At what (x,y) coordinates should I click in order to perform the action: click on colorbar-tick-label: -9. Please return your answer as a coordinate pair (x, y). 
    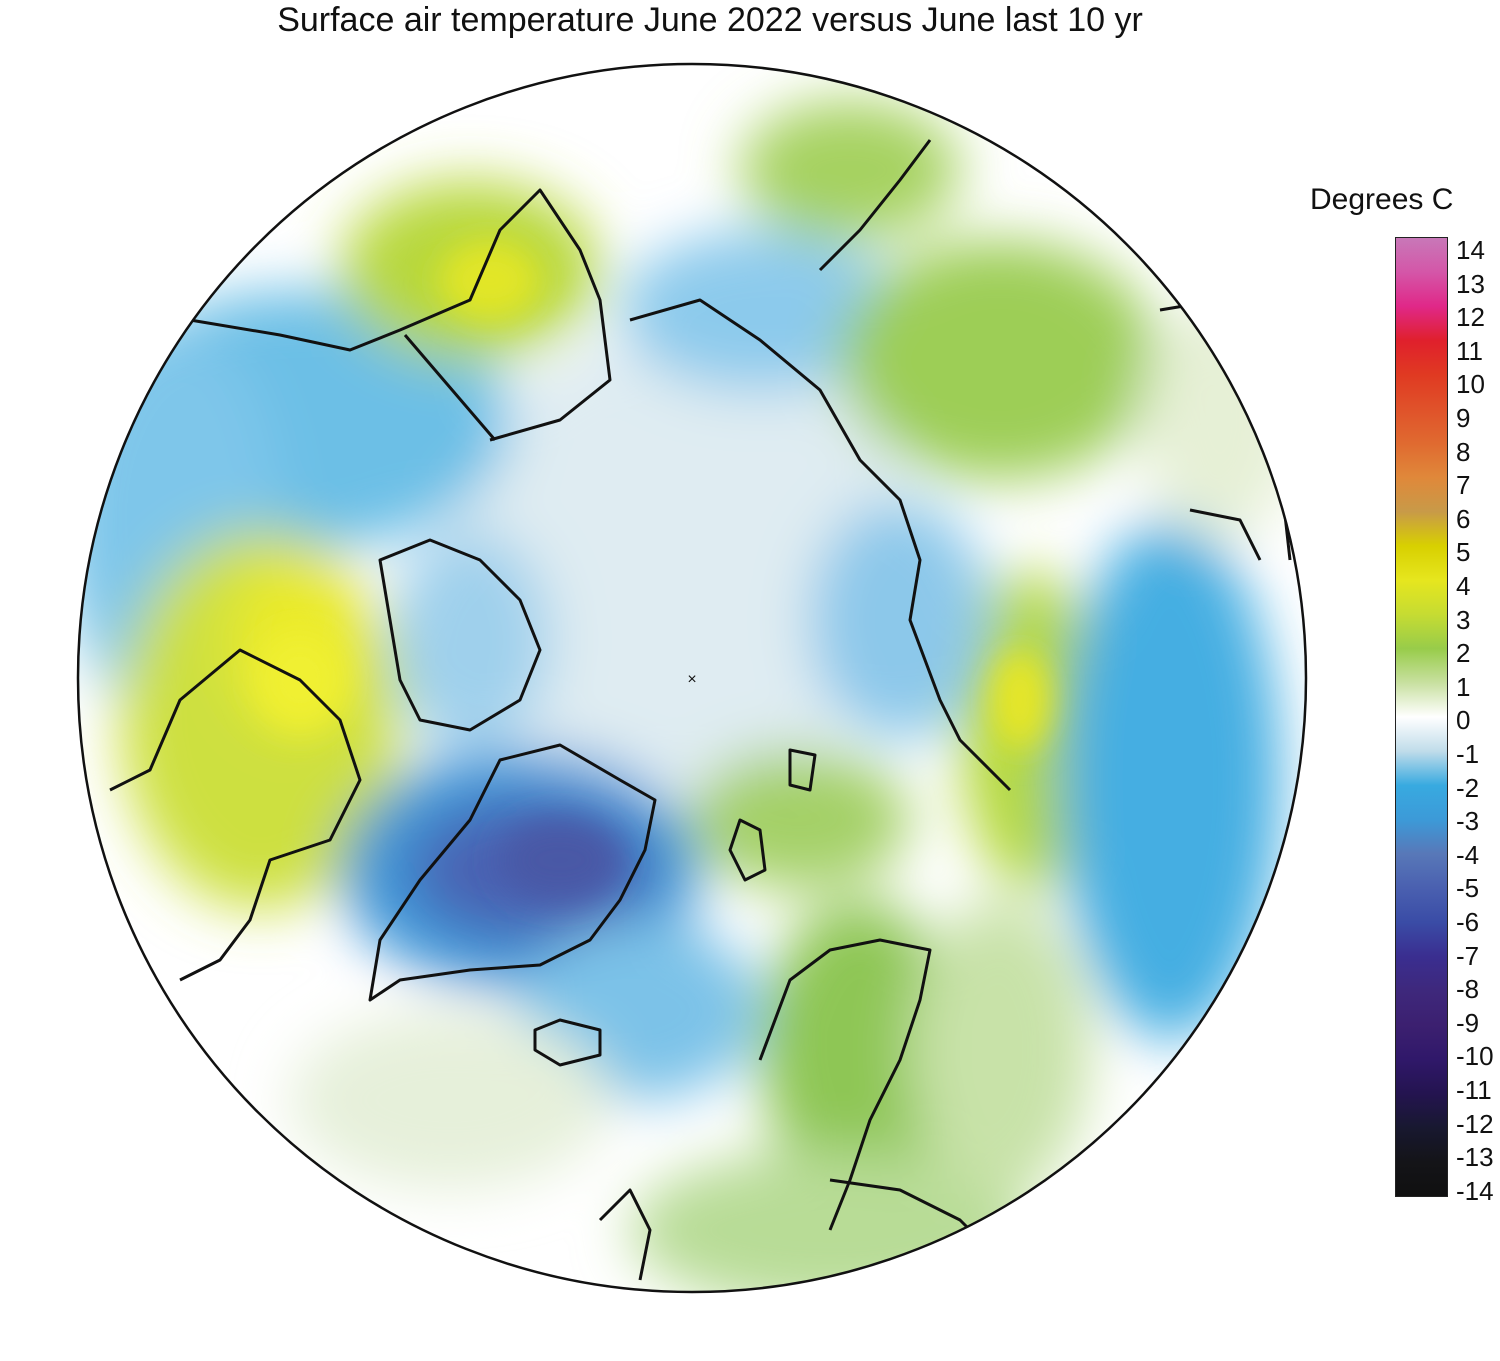
    Looking at the image, I should click on (1468, 1022).